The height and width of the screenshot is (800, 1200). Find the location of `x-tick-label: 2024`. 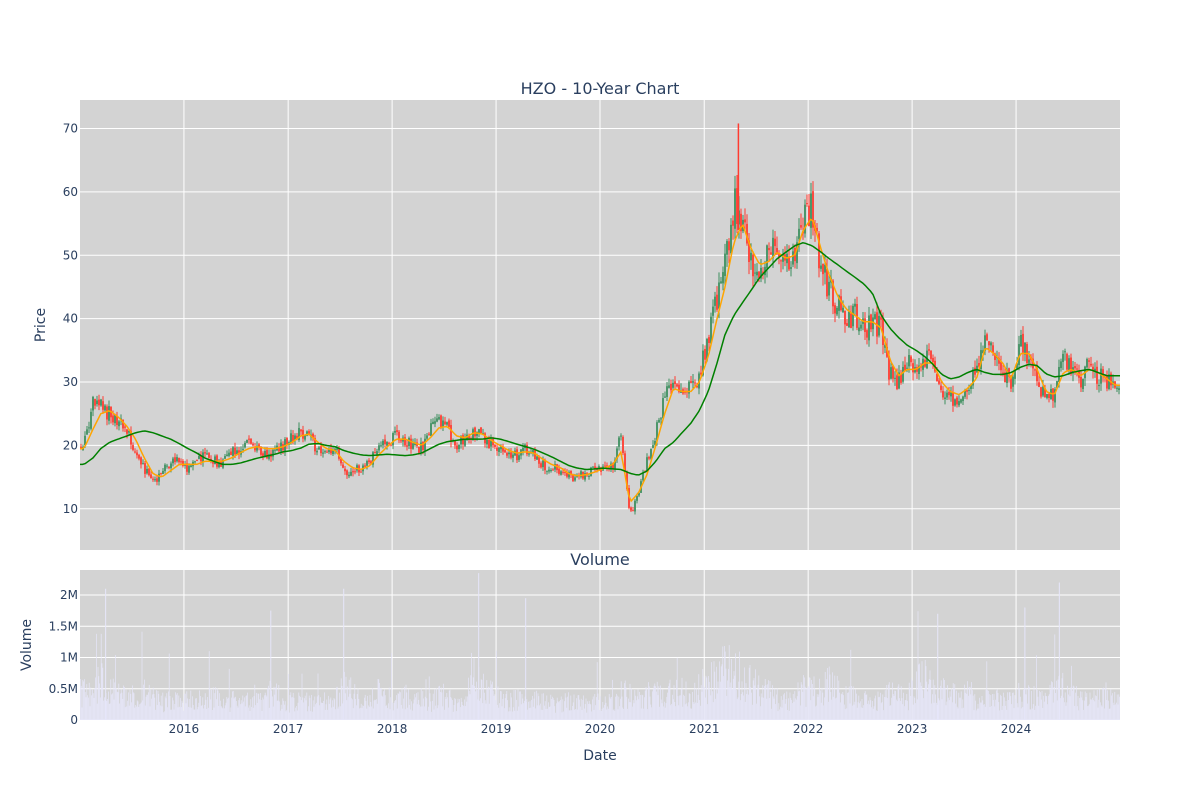

x-tick-label: 2024 is located at coordinates (1016, 729).